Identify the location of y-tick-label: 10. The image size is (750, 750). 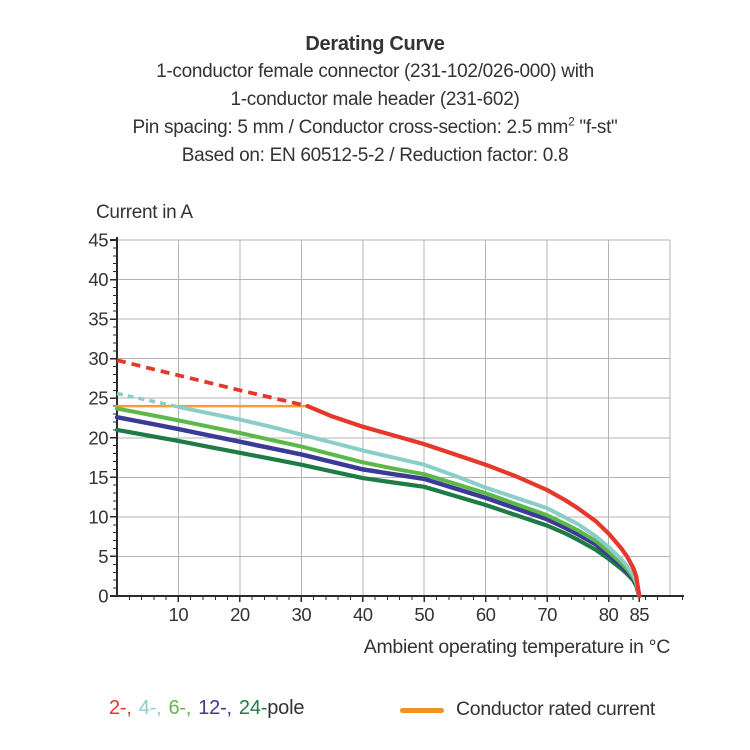
(98, 516).